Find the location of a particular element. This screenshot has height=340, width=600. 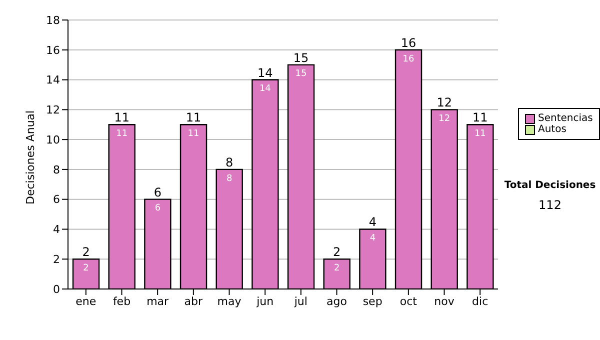

y-tick-label: 18 is located at coordinates (53, 20).